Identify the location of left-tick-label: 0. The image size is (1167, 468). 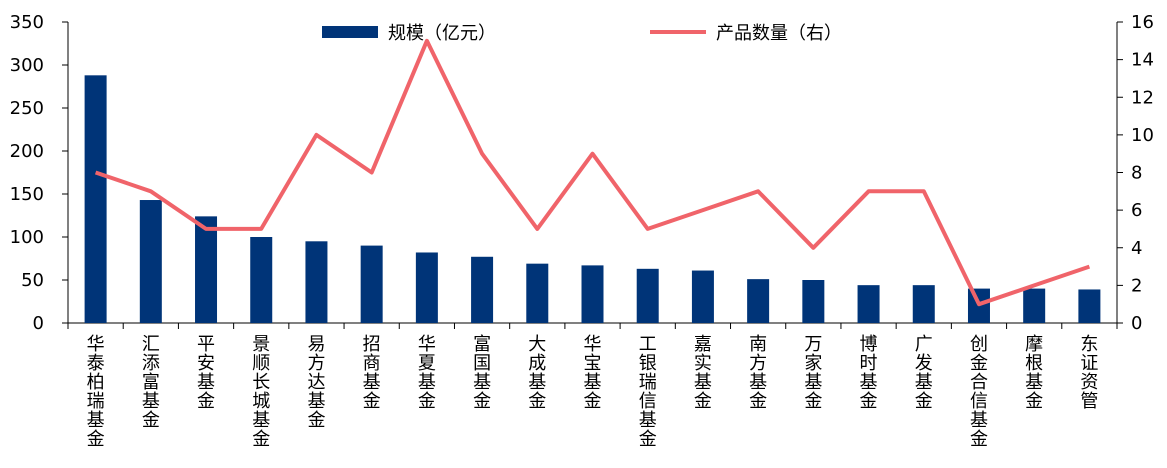
(38, 323).